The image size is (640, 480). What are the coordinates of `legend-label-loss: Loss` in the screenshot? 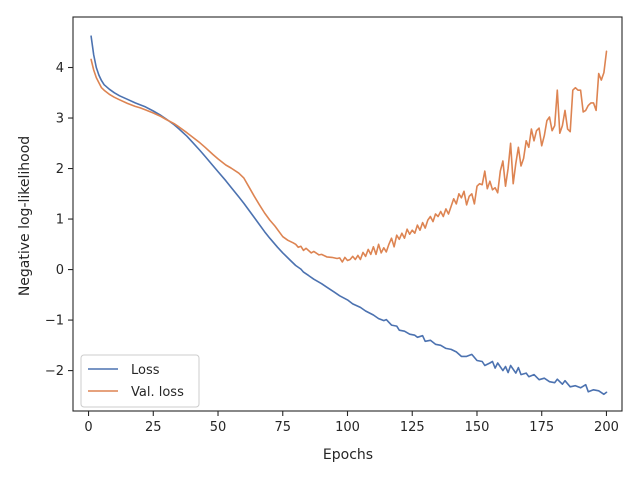 It's located at (145, 370).